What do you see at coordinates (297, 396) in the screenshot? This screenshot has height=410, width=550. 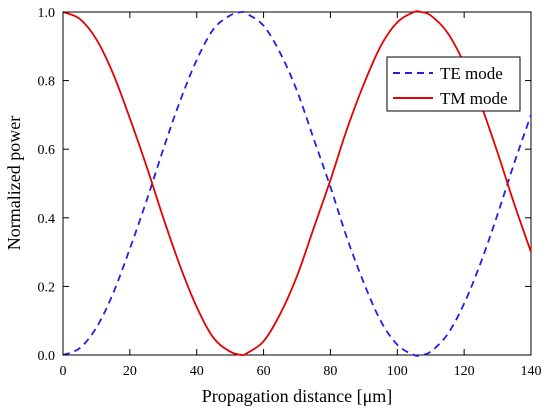 I see `x-axis-label: Propagation distance [μm]` at bounding box center [297, 396].